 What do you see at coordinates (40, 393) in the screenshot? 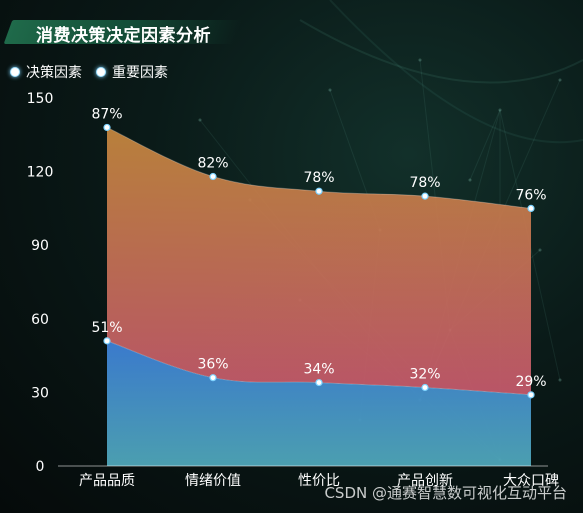
I see `y-tick-label: 30` at bounding box center [40, 393].